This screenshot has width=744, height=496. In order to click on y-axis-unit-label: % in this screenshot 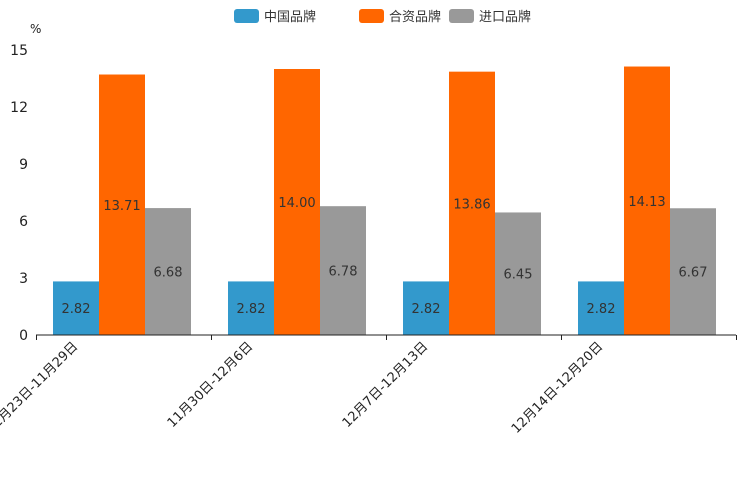, I will do `click(35, 29)`.